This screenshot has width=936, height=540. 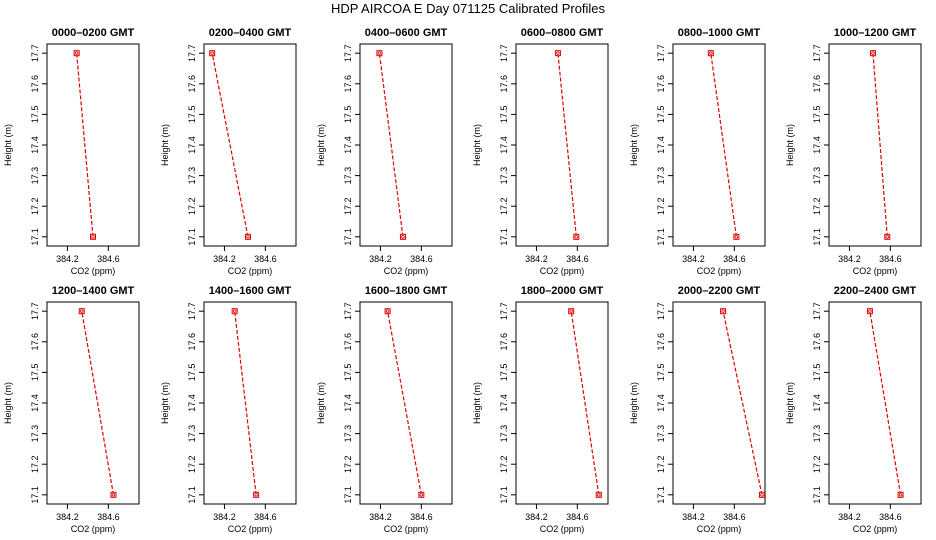 I want to click on panel-12-plot-frame, so click(x=875, y=403).